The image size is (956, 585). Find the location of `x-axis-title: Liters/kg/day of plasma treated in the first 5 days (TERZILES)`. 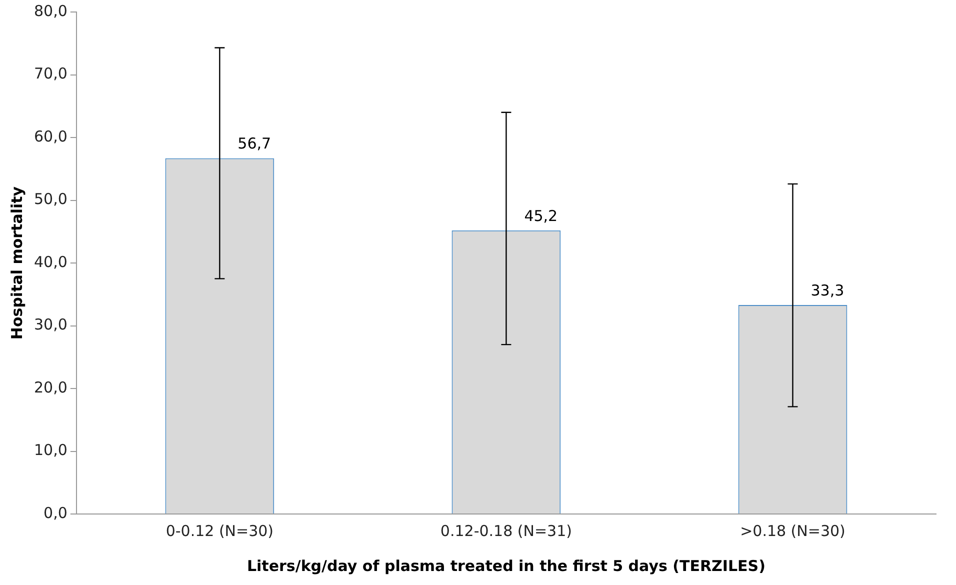

x-axis-title: Liters/kg/day of plasma treated in the first 5 days (TERZILES) is located at coordinates (506, 565).